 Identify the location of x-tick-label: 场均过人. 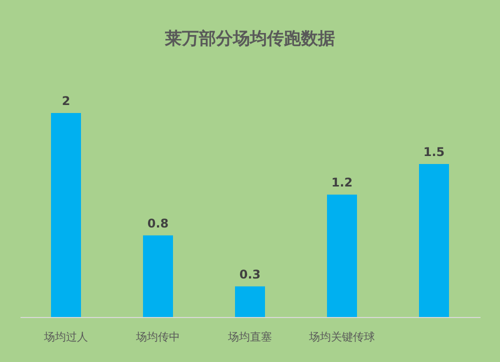
(65, 337).